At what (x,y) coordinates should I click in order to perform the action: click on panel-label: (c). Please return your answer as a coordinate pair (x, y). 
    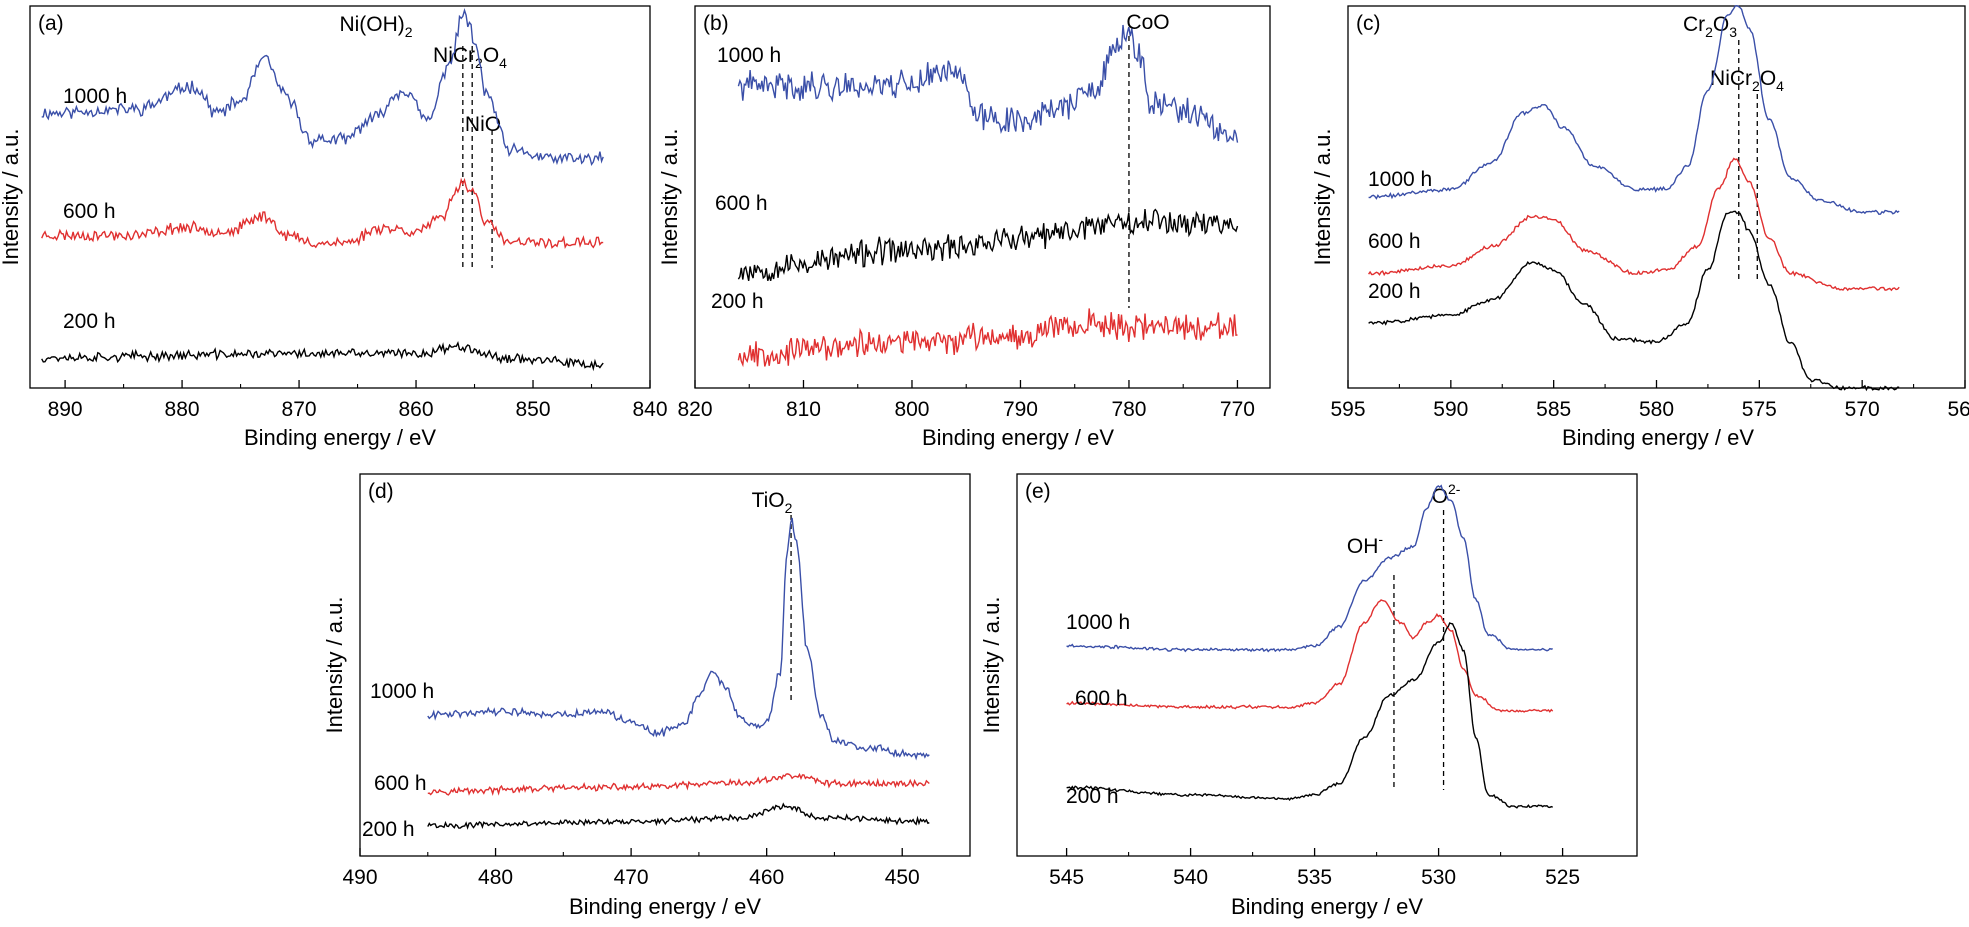
    Looking at the image, I should click on (1368, 23).